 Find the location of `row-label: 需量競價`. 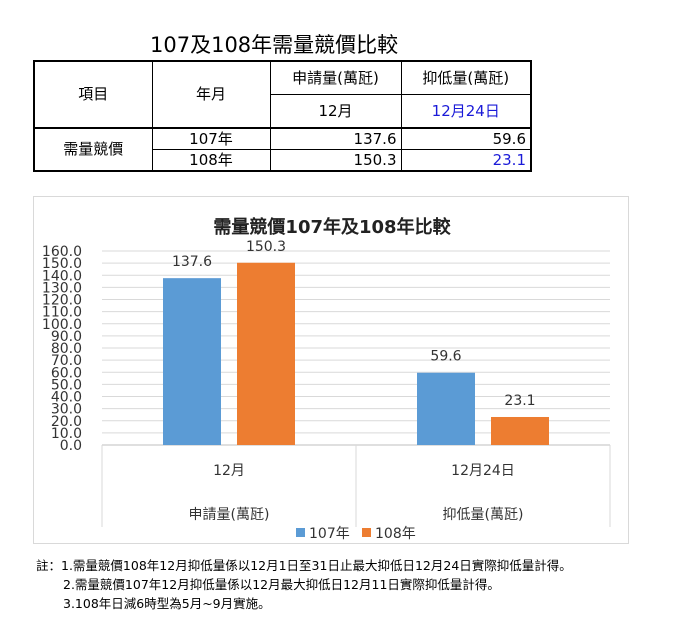

row-label: 需量競價 is located at coordinates (93, 149).